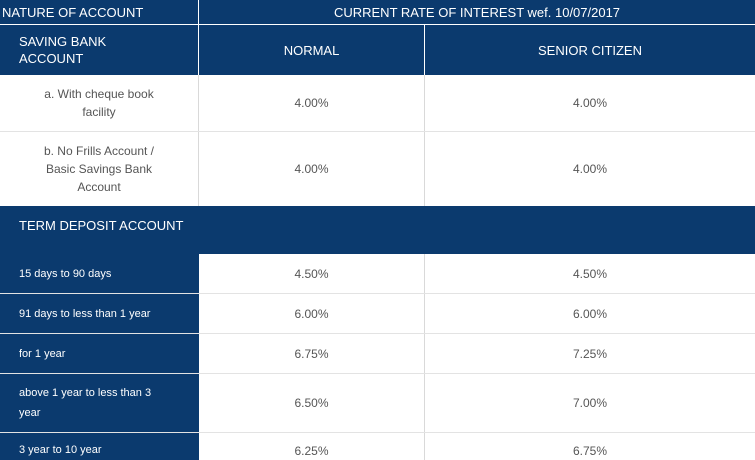 This screenshot has width=755, height=460. What do you see at coordinates (312, 313) in the screenshot?
I see `normal-rate: 6.00%` at bounding box center [312, 313].